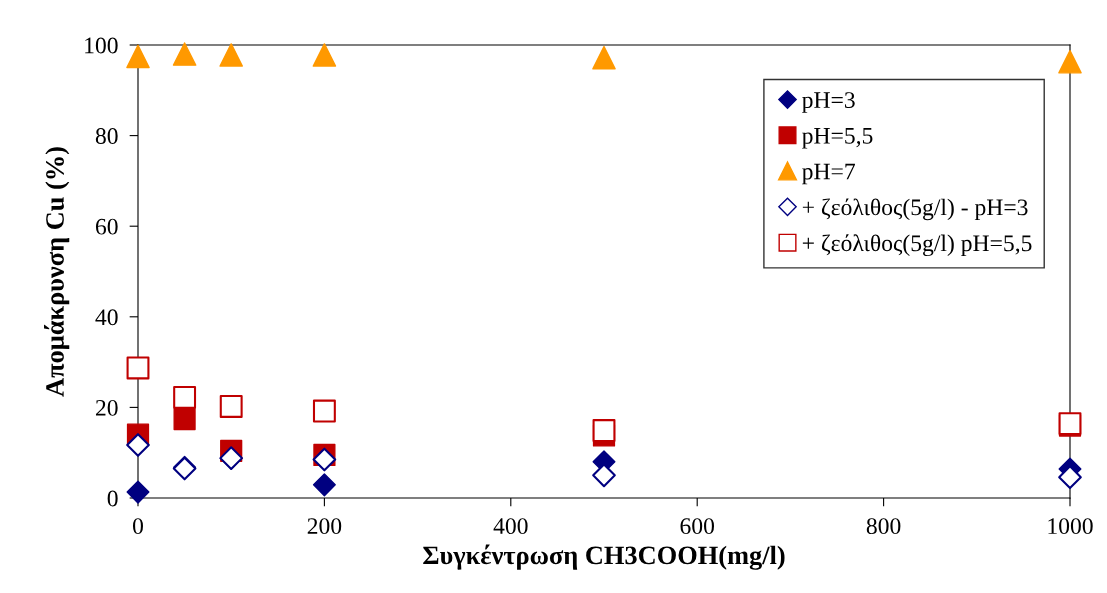  What do you see at coordinates (510, 526) in the screenshot?
I see `x-tick-label: 400` at bounding box center [510, 526].